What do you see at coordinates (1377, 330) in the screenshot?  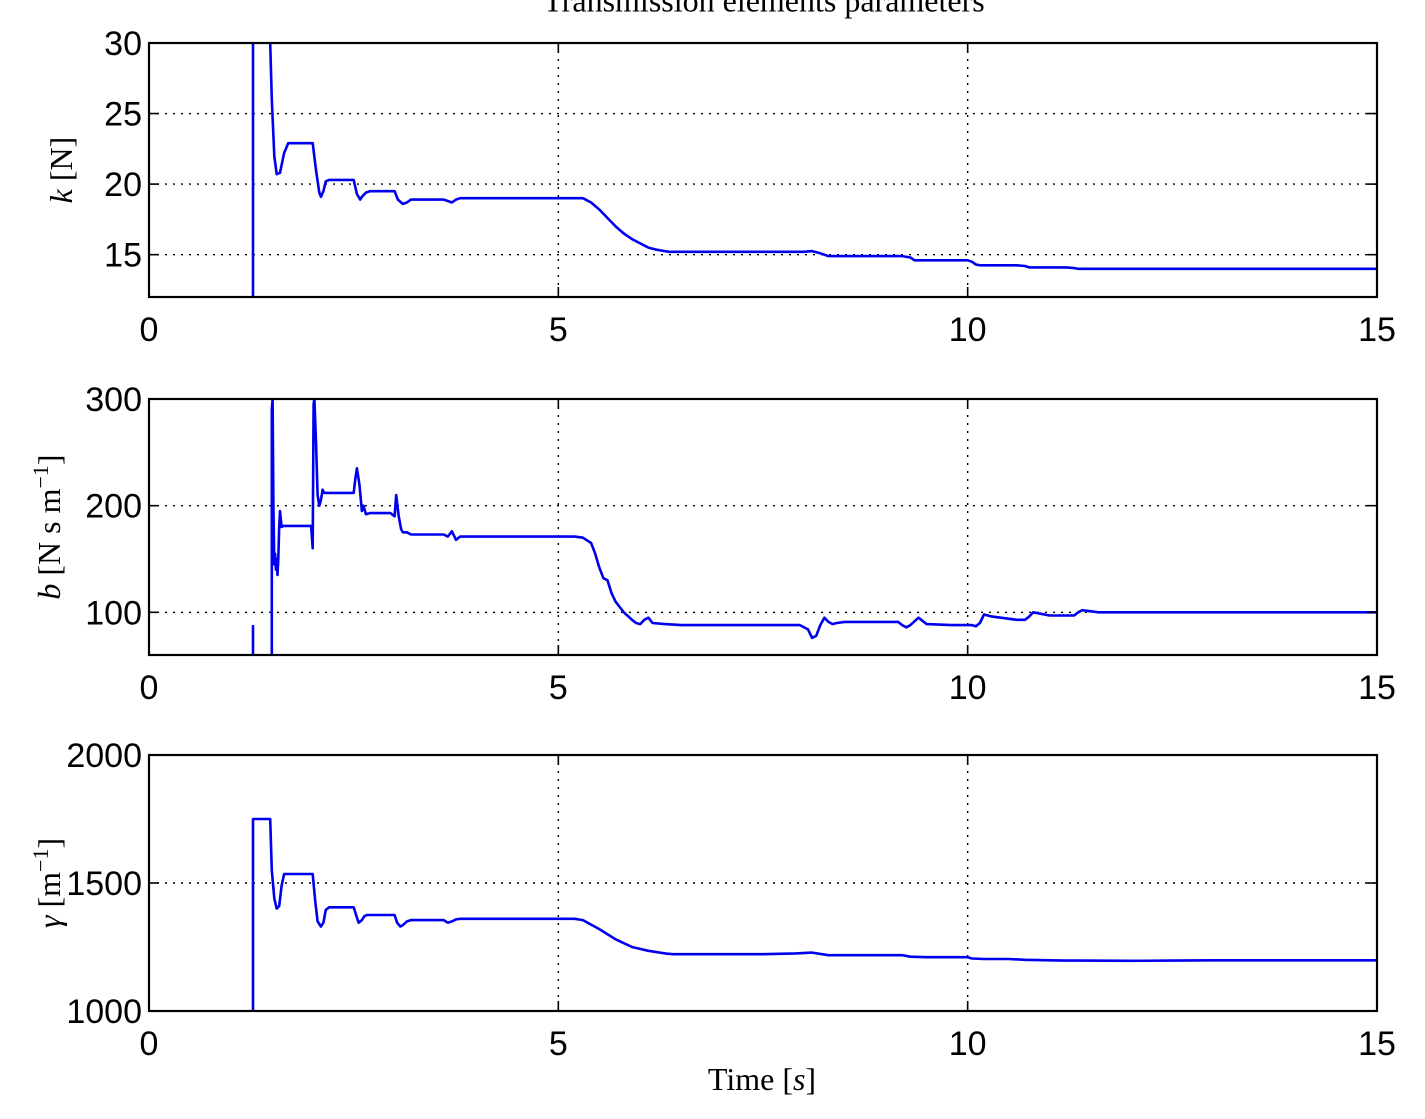 I see `k-x-tick-label: 15` at bounding box center [1377, 330].